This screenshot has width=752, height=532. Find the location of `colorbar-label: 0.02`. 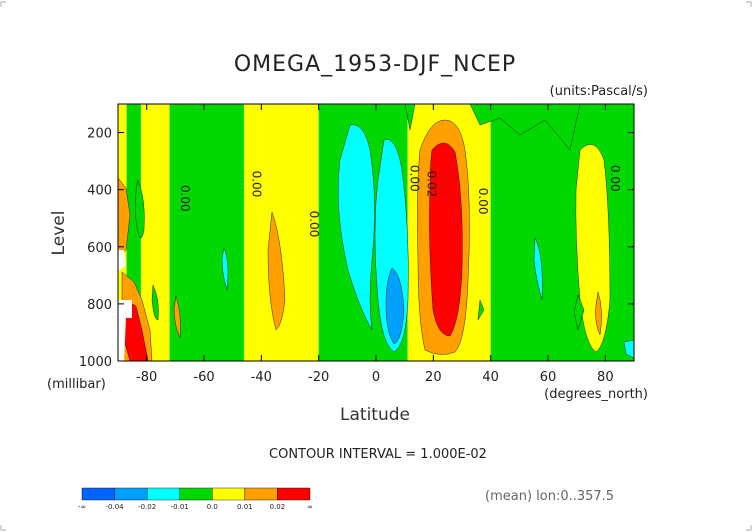

colorbar-label: 0.02 is located at coordinates (278, 507).